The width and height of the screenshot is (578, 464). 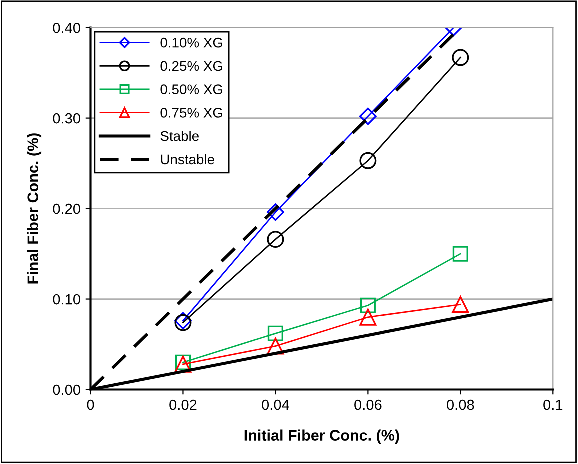 What do you see at coordinates (553, 405) in the screenshot?
I see `x-tick-label: 0.1` at bounding box center [553, 405].